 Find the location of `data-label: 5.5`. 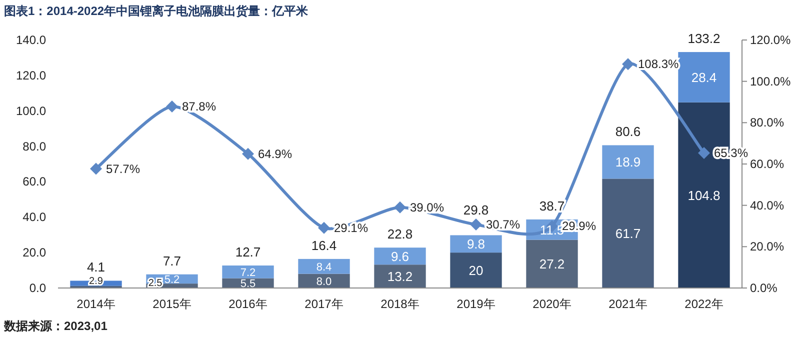

data-label: 5.5 is located at coordinates (248, 284).